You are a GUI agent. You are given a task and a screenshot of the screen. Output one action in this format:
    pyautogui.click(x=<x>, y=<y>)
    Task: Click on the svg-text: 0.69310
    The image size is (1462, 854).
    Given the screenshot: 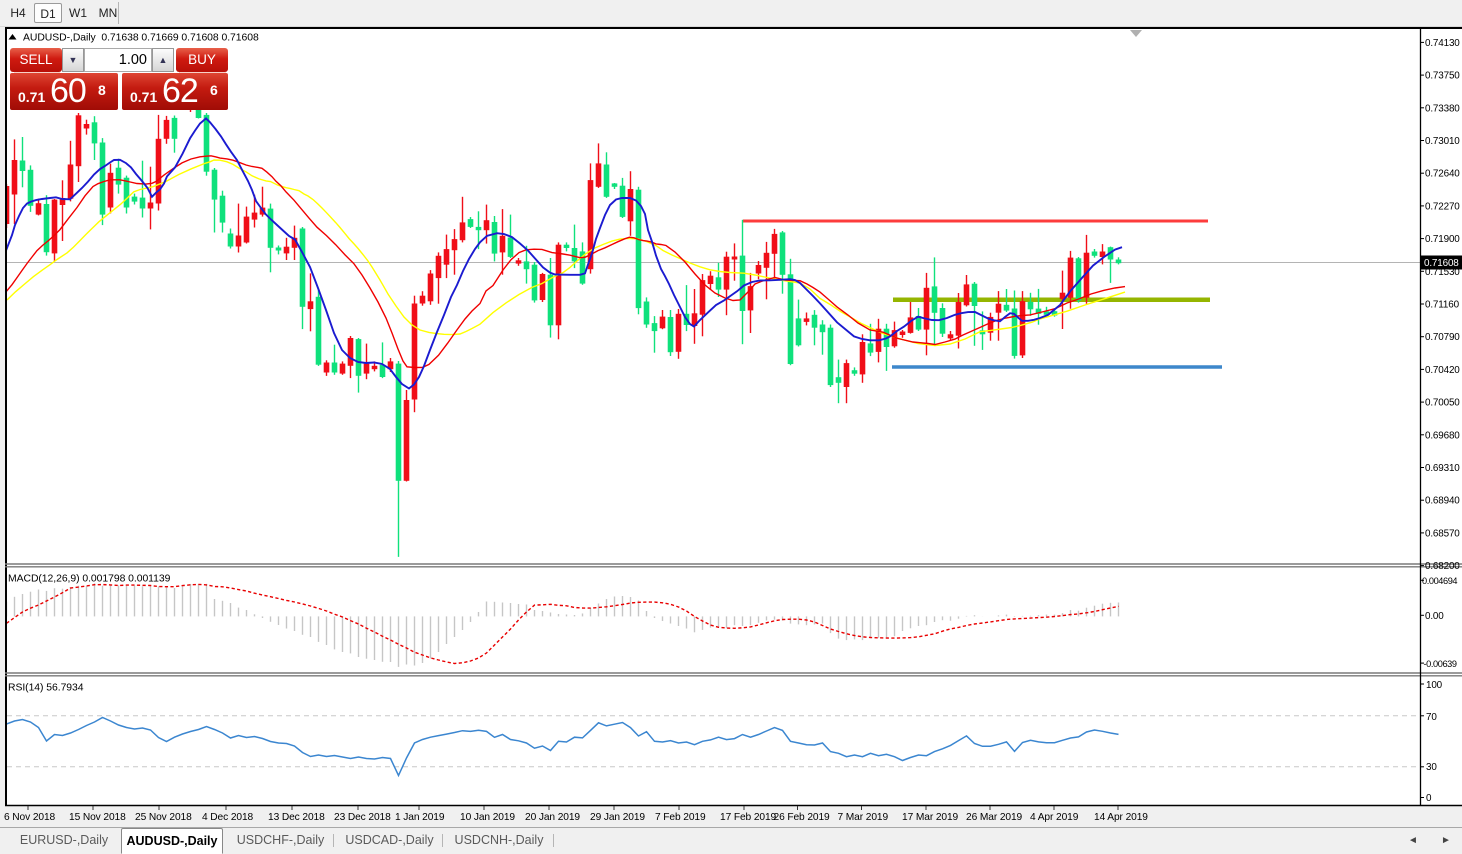 What is the action you would take?
    pyautogui.click(x=1442, y=468)
    